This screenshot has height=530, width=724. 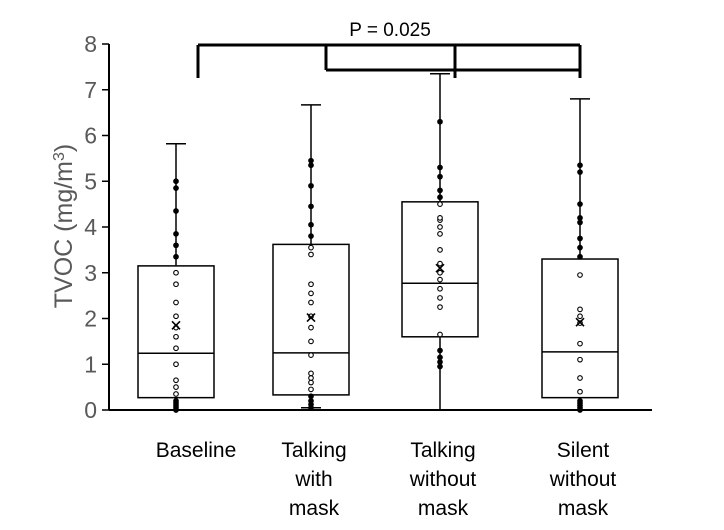 What do you see at coordinates (90, 44) in the screenshot?
I see `y-tick-label: 8` at bounding box center [90, 44].